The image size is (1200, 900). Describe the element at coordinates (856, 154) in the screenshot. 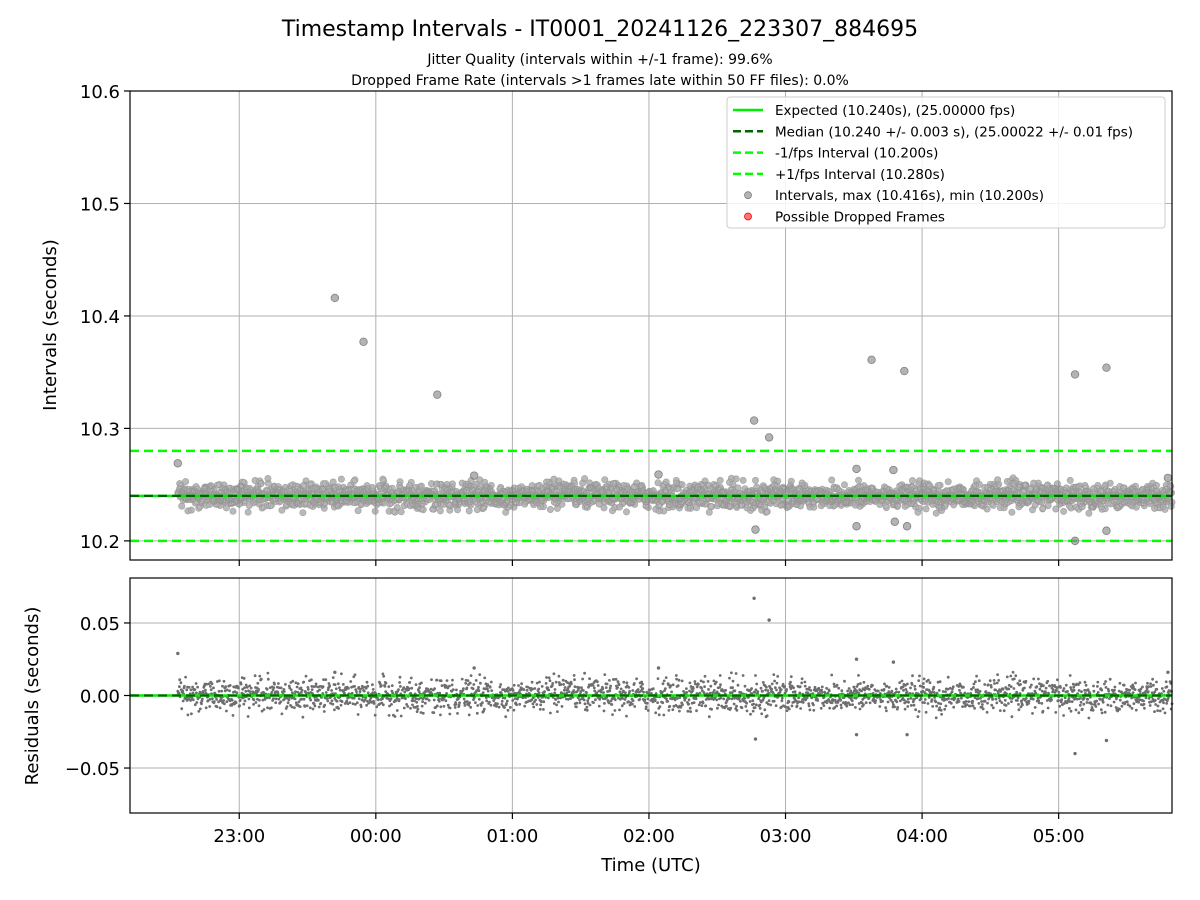

I see `legend-label: -1/fps Interval (10.200s)` at that location.